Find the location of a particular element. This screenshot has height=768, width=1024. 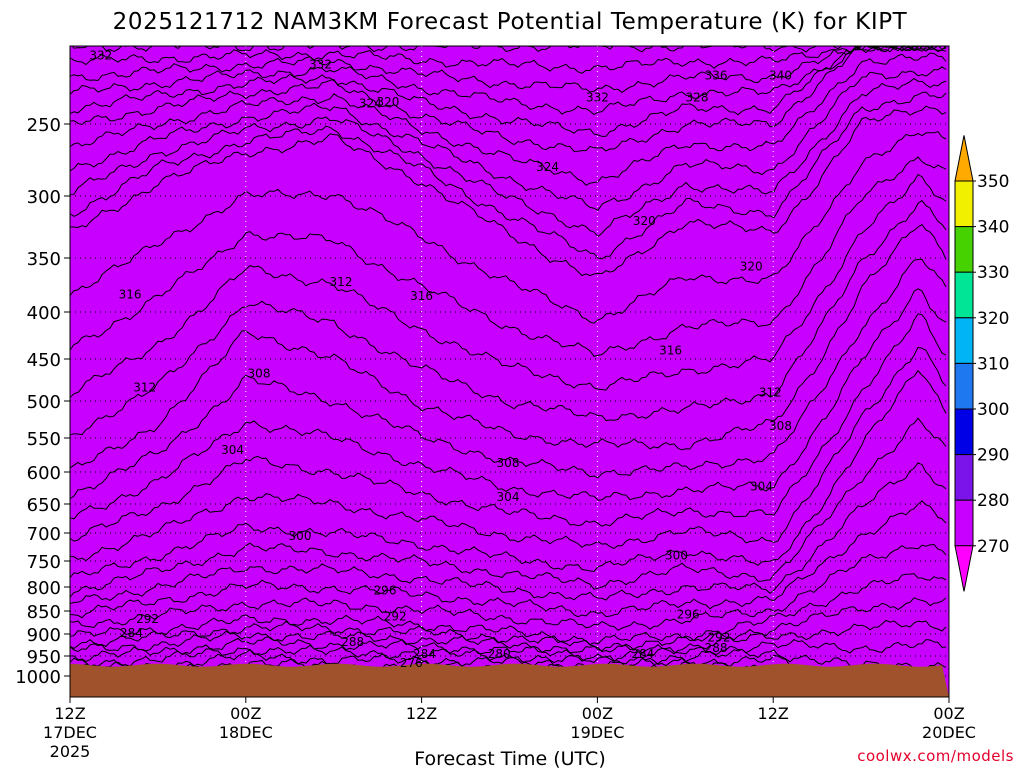

isentrope-284K is located at coordinates (508, 649).